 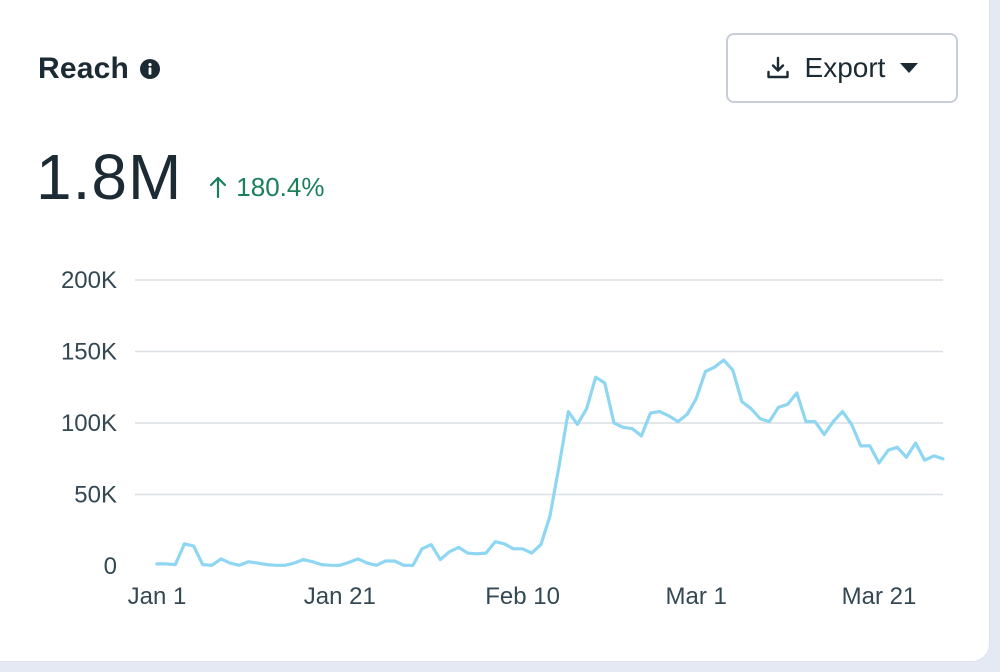 What do you see at coordinates (99, 69) in the screenshot?
I see `title-row: Reach` at bounding box center [99, 69].